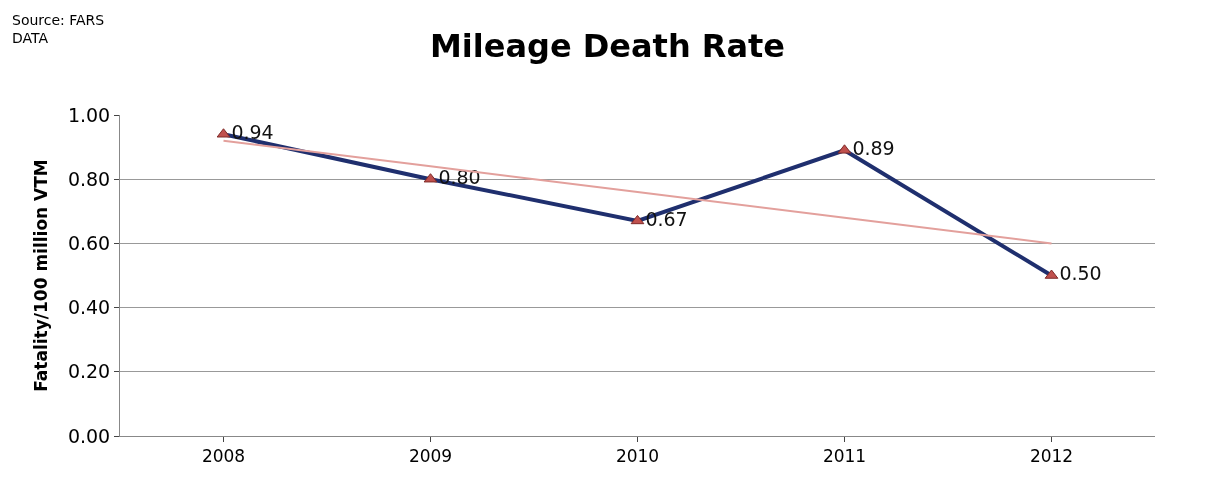 The width and height of the screenshot is (1215, 496). What do you see at coordinates (637, 192) in the screenshot?
I see `line-series` at bounding box center [637, 192].